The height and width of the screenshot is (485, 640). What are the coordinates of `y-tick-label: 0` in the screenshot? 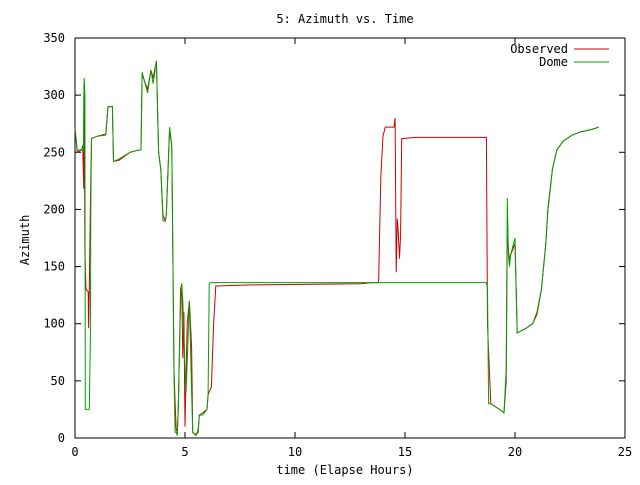 It's located at (61, 438).